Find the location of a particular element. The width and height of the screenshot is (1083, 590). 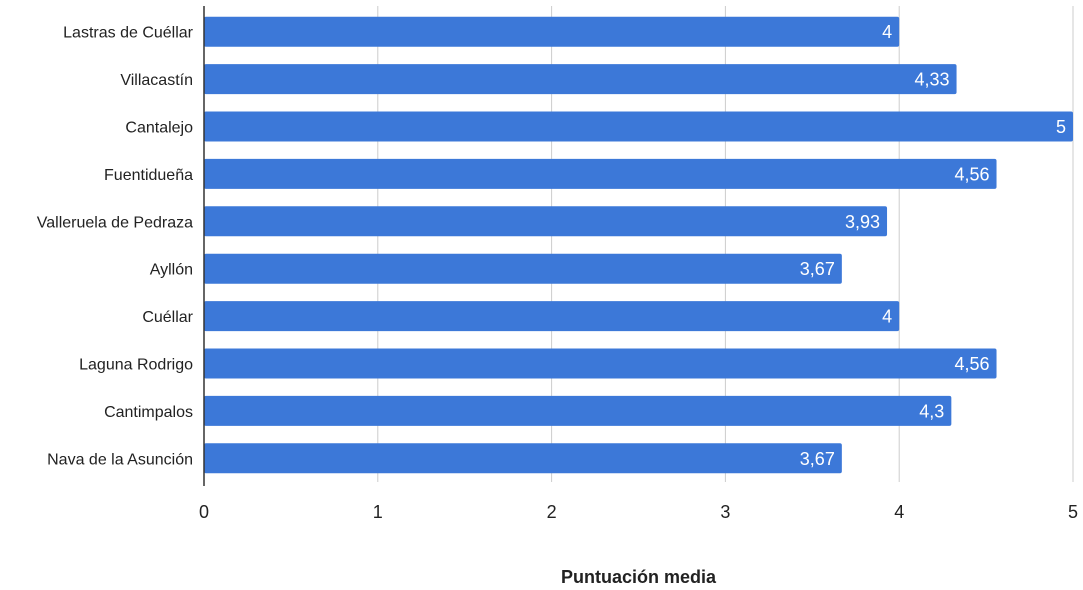

category-label: Ayllón is located at coordinates (171, 270).